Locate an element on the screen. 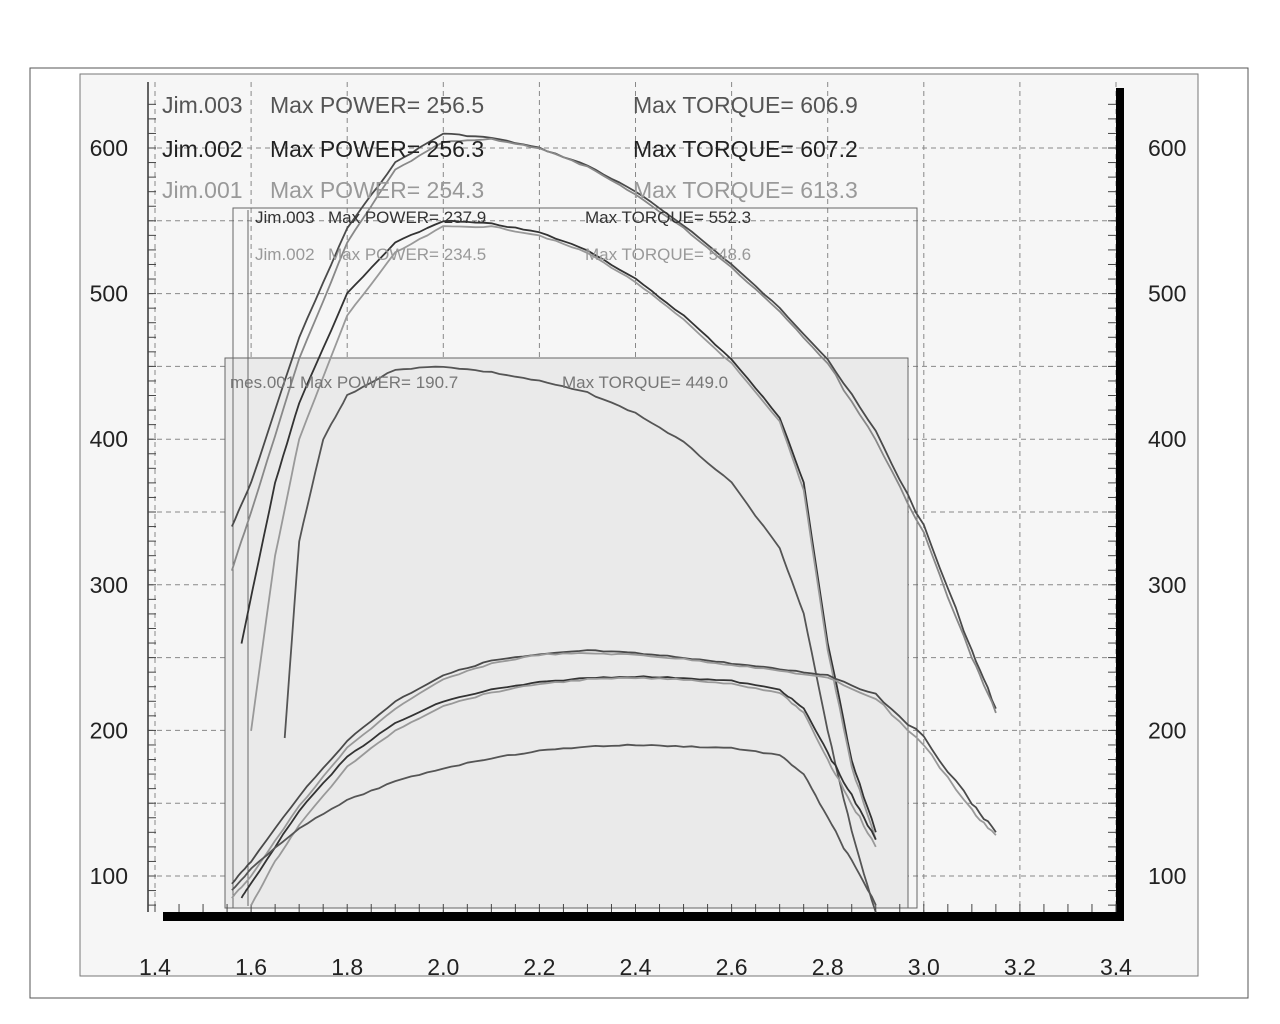 Image resolution: width=1280 pixels, height=1024 pixels. x-tick-label: 3.2 is located at coordinates (1020, 967).